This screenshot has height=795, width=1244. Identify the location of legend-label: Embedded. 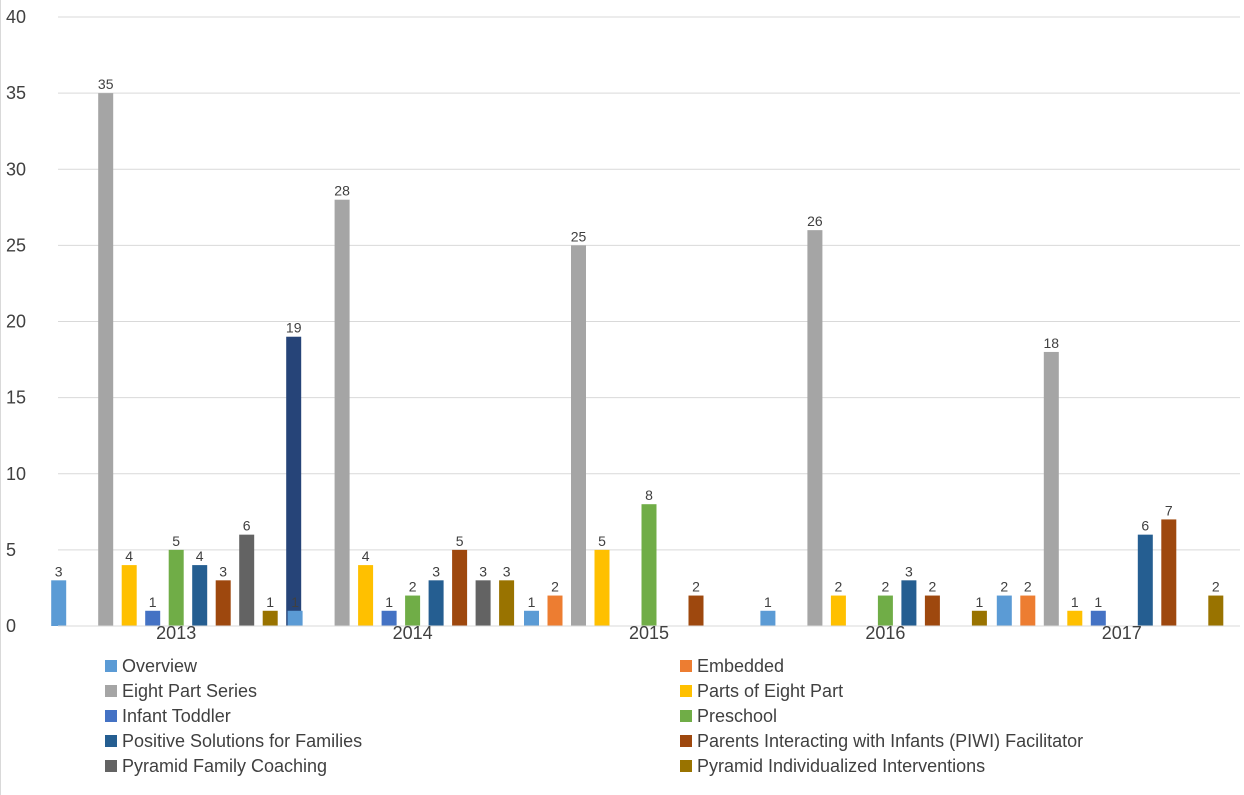
(740, 666).